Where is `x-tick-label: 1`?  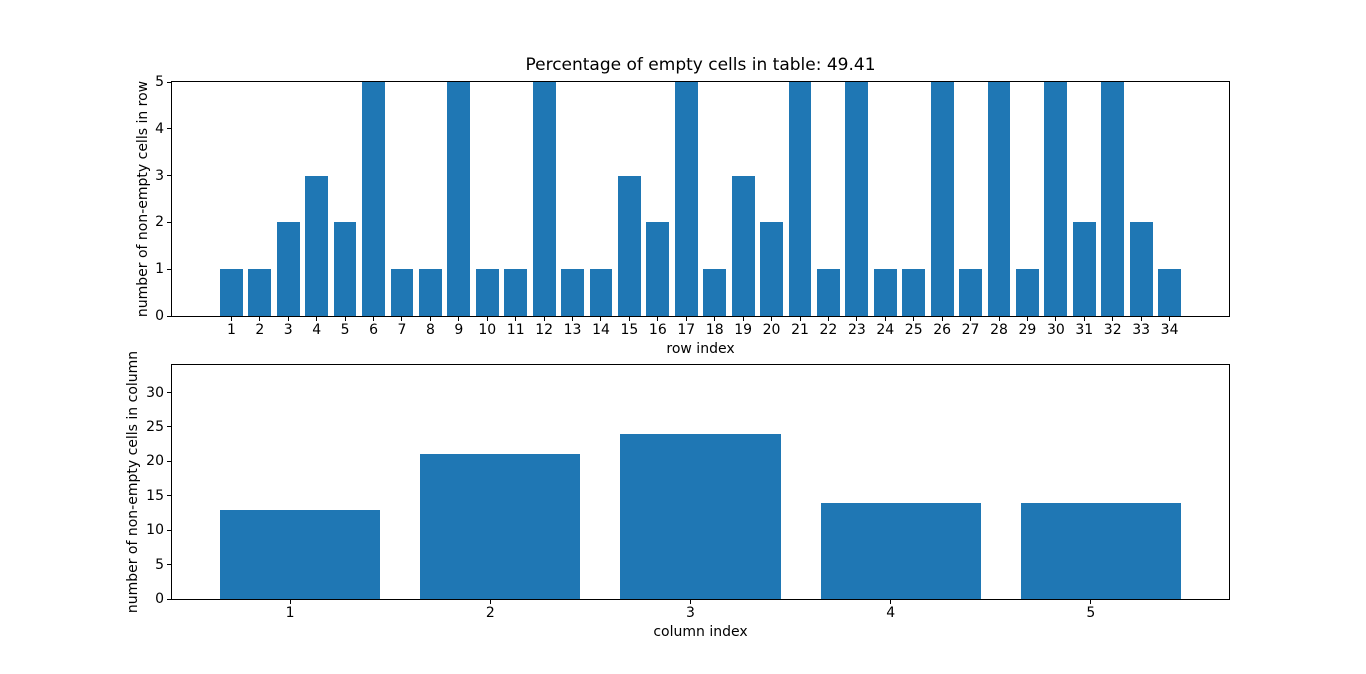 x-tick-label: 1 is located at coordinates (231, 330).